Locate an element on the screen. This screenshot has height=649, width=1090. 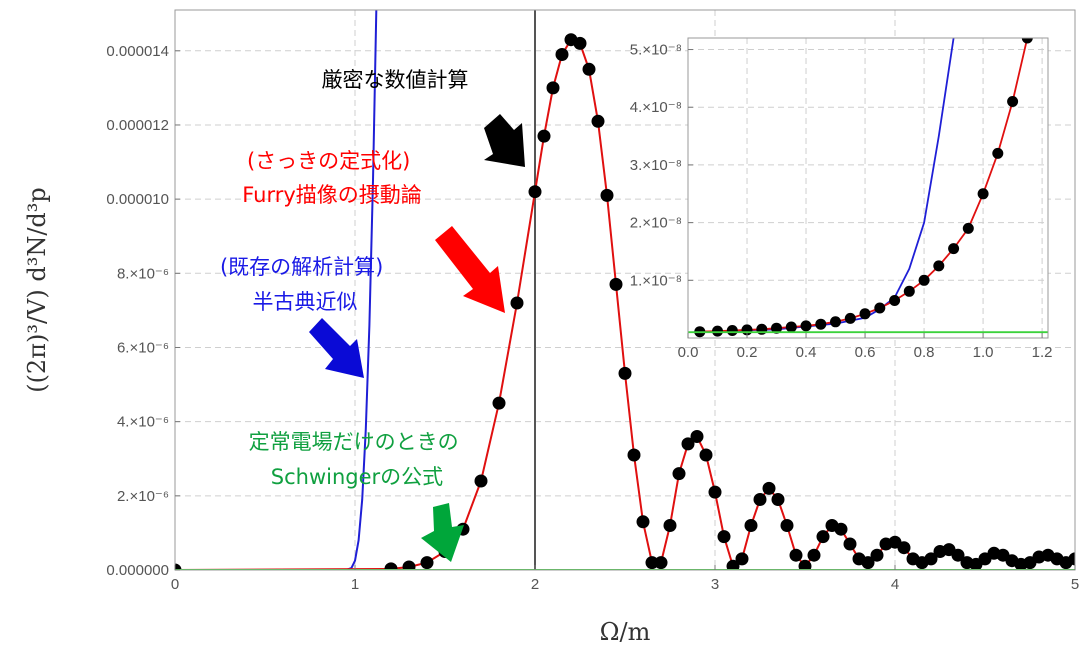
inset-plot-x-tick-label: 0.2 is located at coordinates (747, 352).